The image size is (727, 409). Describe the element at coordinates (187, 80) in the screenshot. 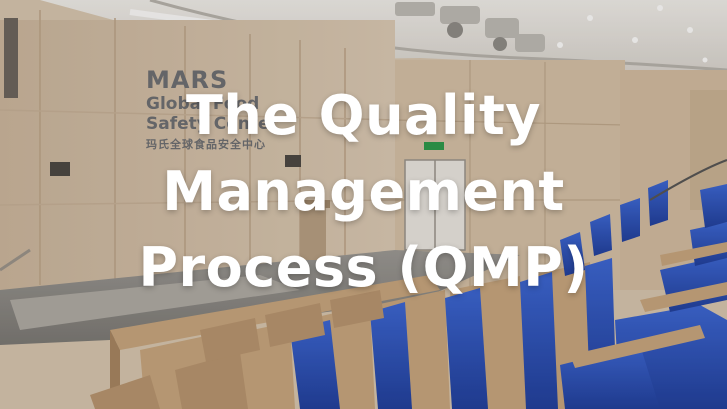

I see `sign-brand: MARS` at that location.